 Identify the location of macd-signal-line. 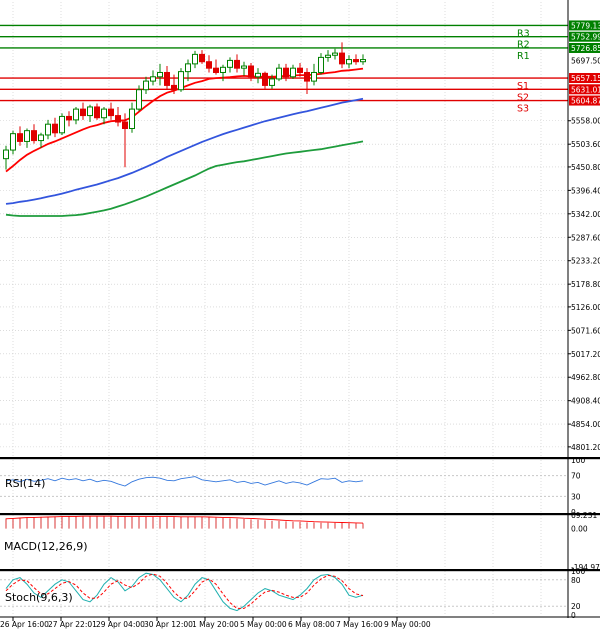
(184, 519).